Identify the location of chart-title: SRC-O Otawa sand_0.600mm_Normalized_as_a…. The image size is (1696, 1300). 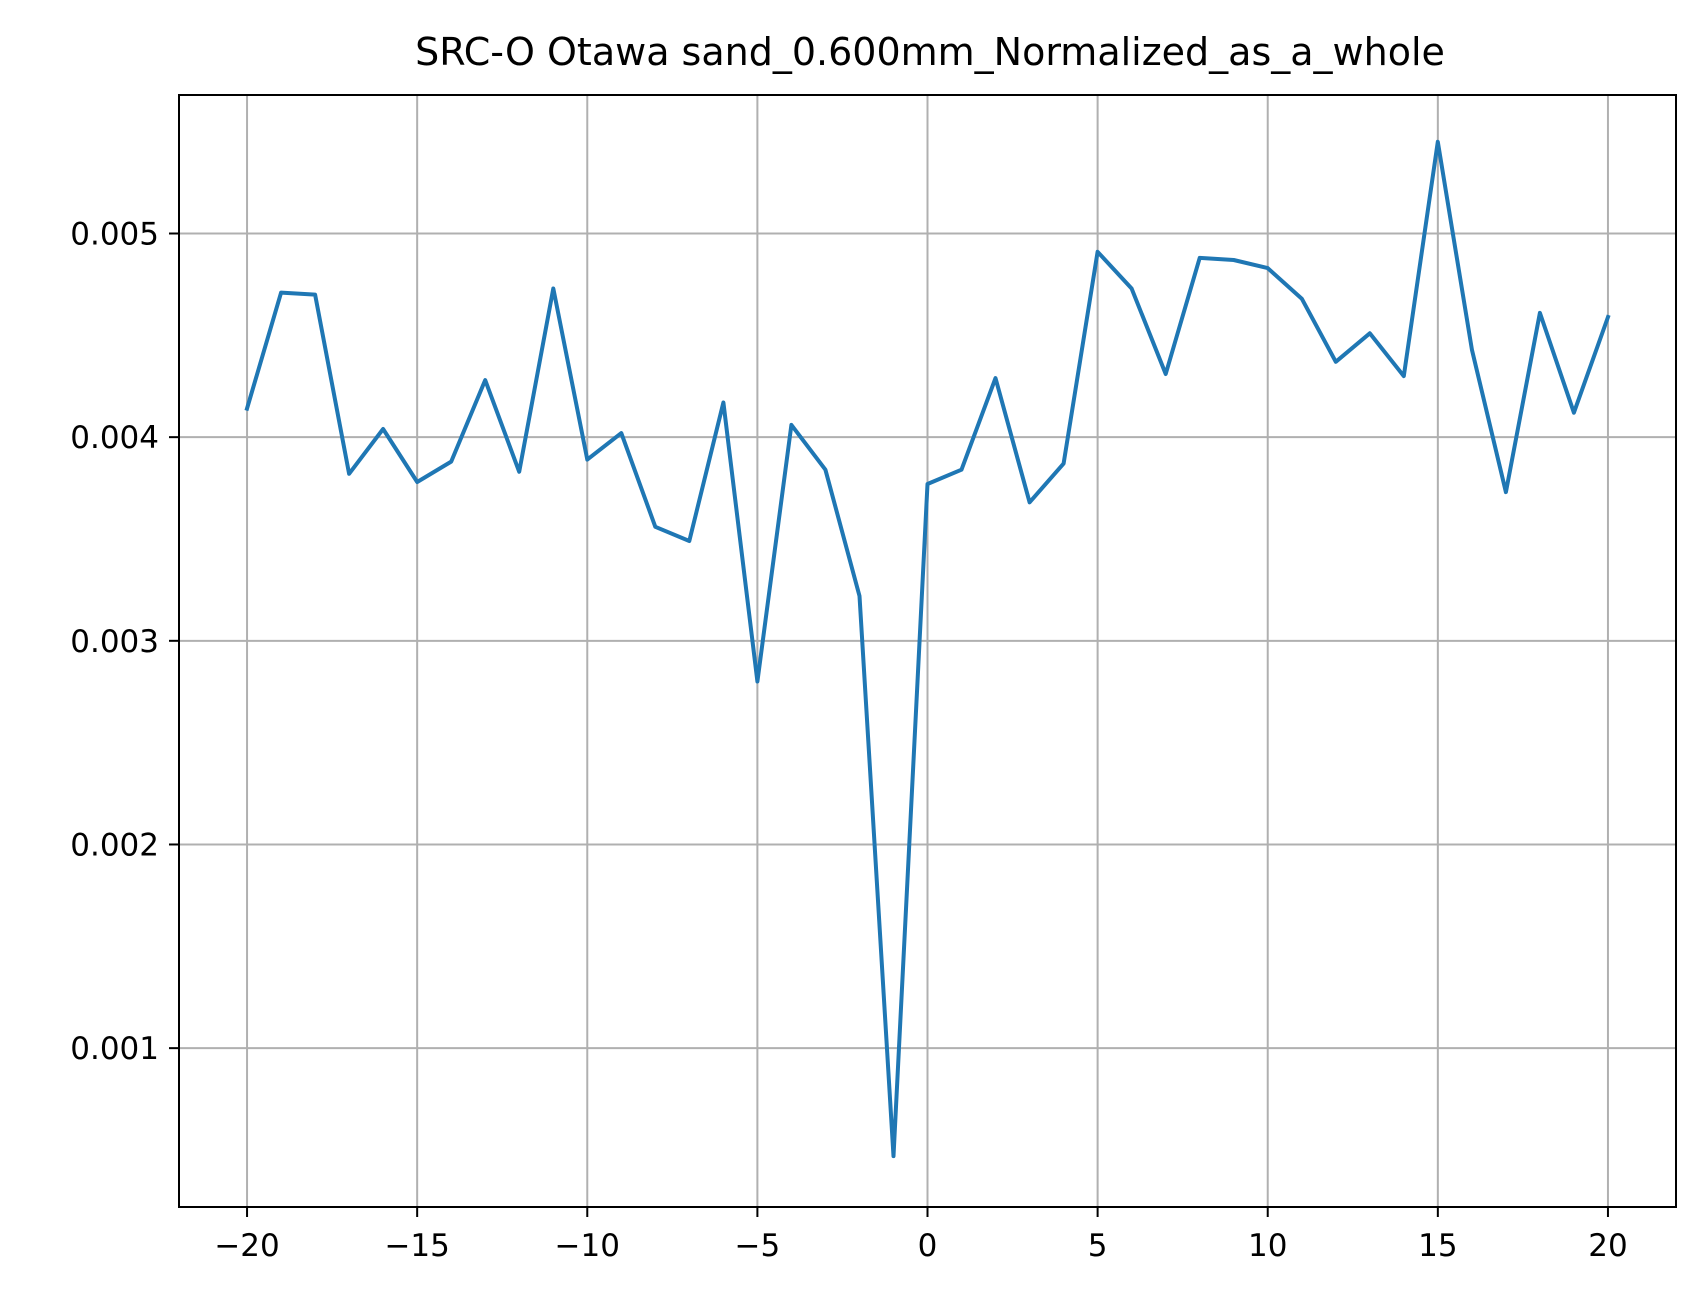
(930, 52).